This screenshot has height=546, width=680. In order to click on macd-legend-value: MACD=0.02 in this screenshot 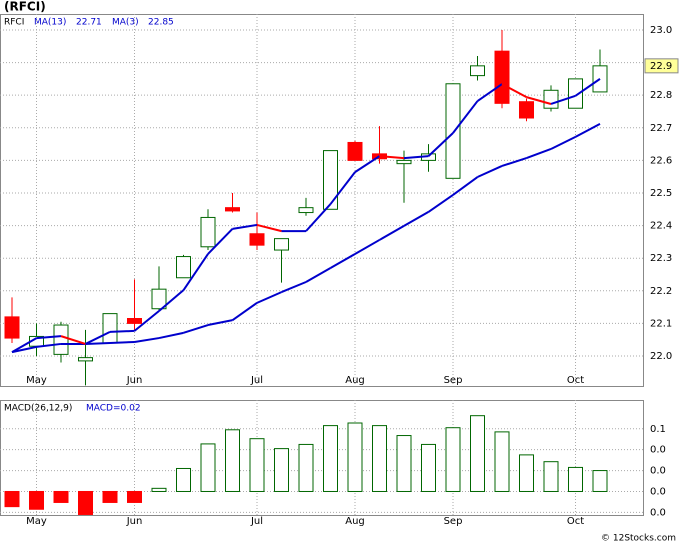, I will do `click(113, 409)`.